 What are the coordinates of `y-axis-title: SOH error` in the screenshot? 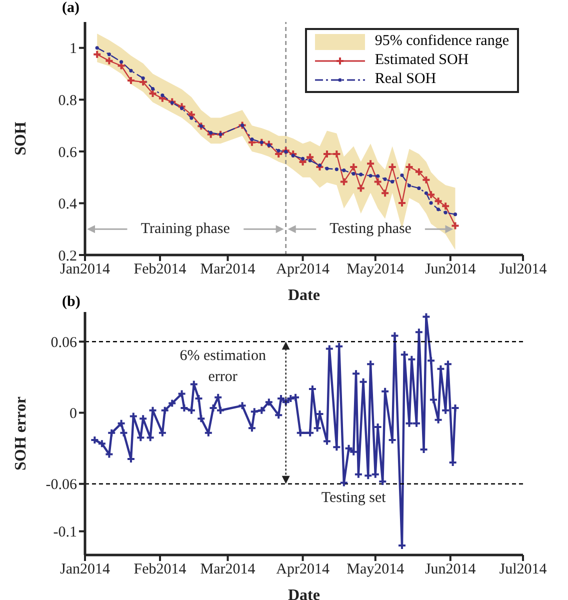 It's located at (21, 433).